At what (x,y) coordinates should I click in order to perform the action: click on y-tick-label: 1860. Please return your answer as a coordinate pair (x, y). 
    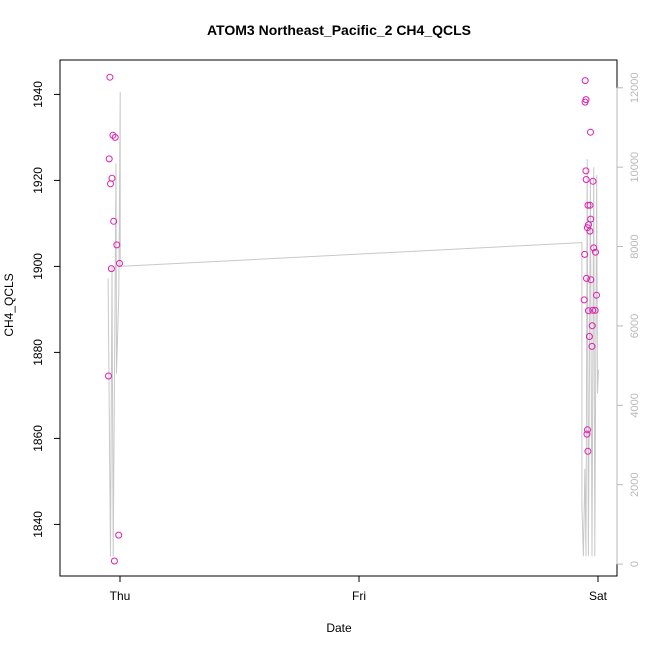
    Looking at the image, I should click on (38, 438).